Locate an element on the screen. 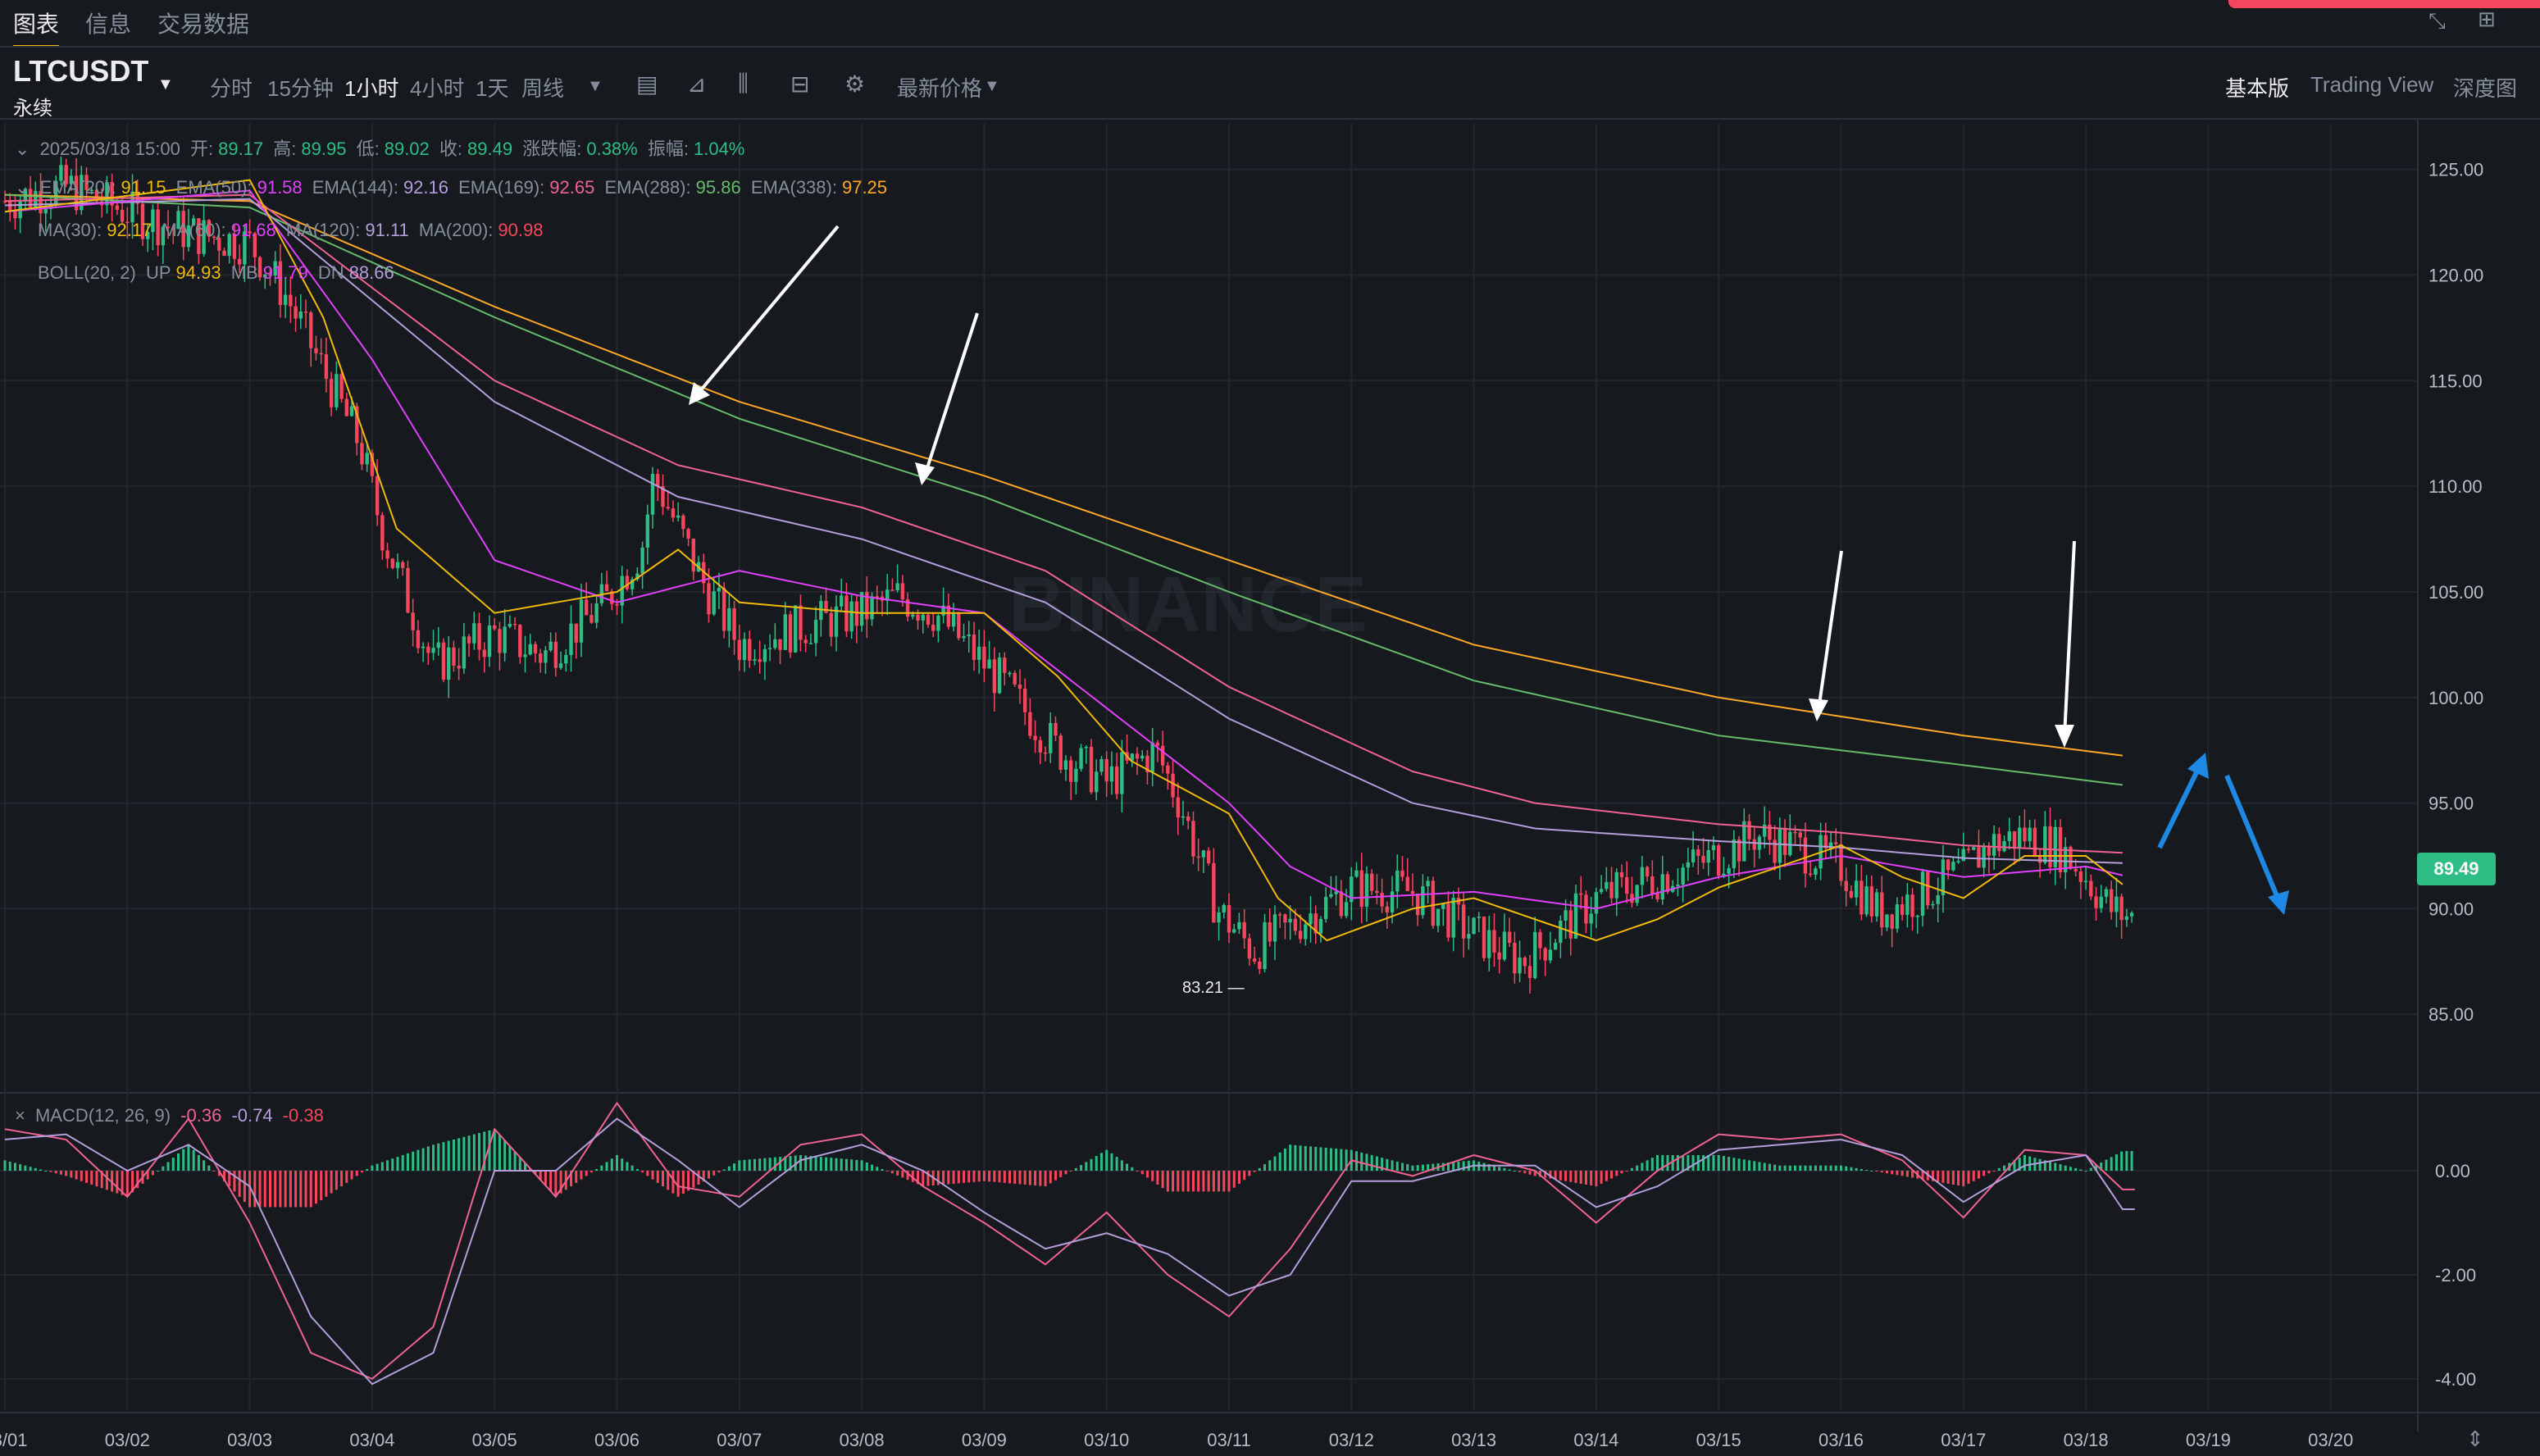  view-depth: 深度图 is located at coordinates (2485, 88).